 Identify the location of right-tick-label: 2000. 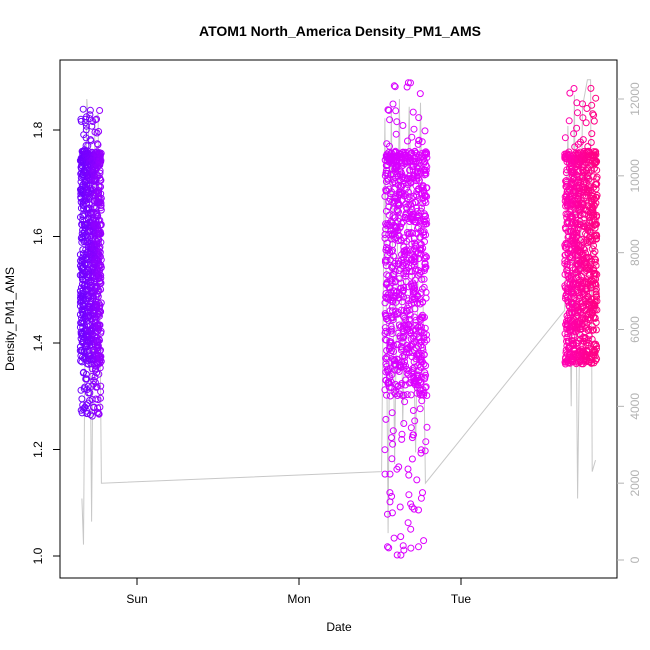
(635, 482).